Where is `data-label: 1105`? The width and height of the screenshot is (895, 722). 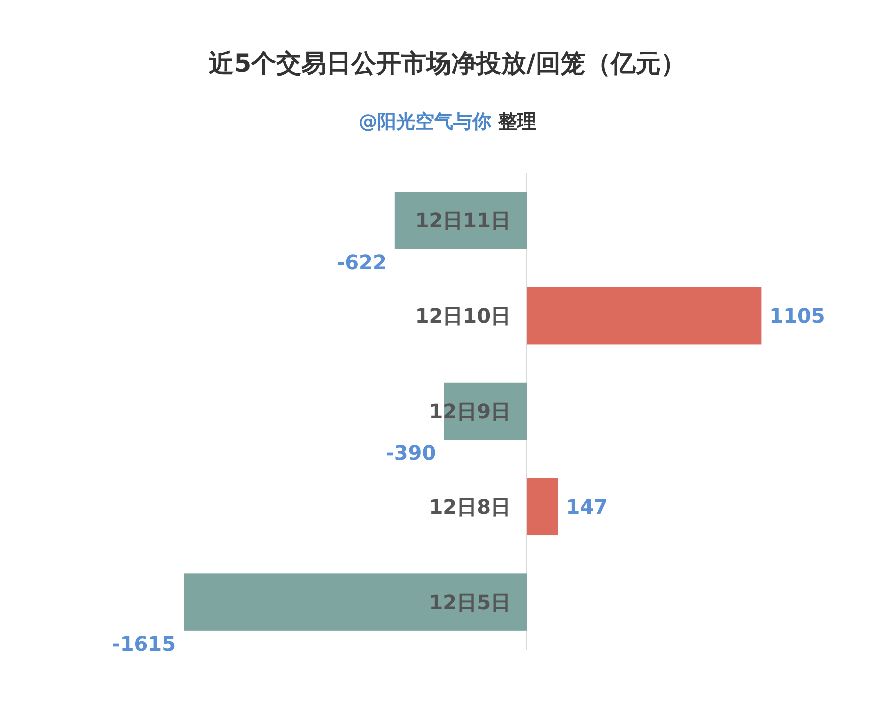 data-label: 1105 is located at coordinates (798, 316).